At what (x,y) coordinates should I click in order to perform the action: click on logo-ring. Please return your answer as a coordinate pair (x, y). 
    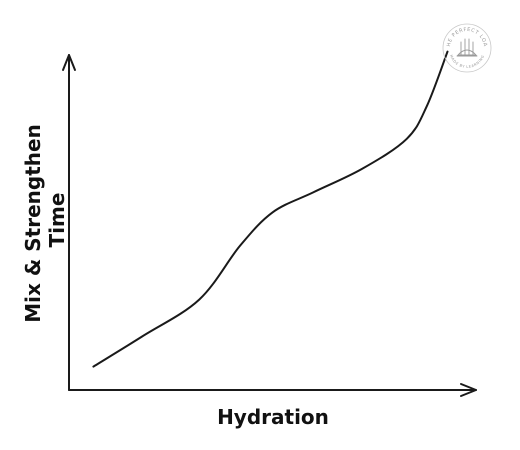
    Looking at the image, I should click on (467, 48).